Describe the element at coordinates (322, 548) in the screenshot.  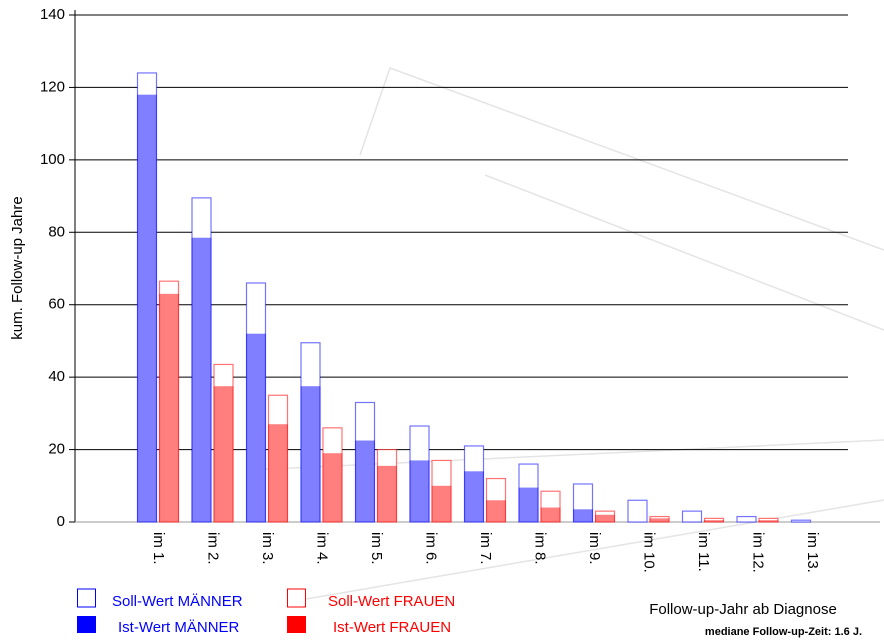
I see `x-tick-label: im 4.` at that location.